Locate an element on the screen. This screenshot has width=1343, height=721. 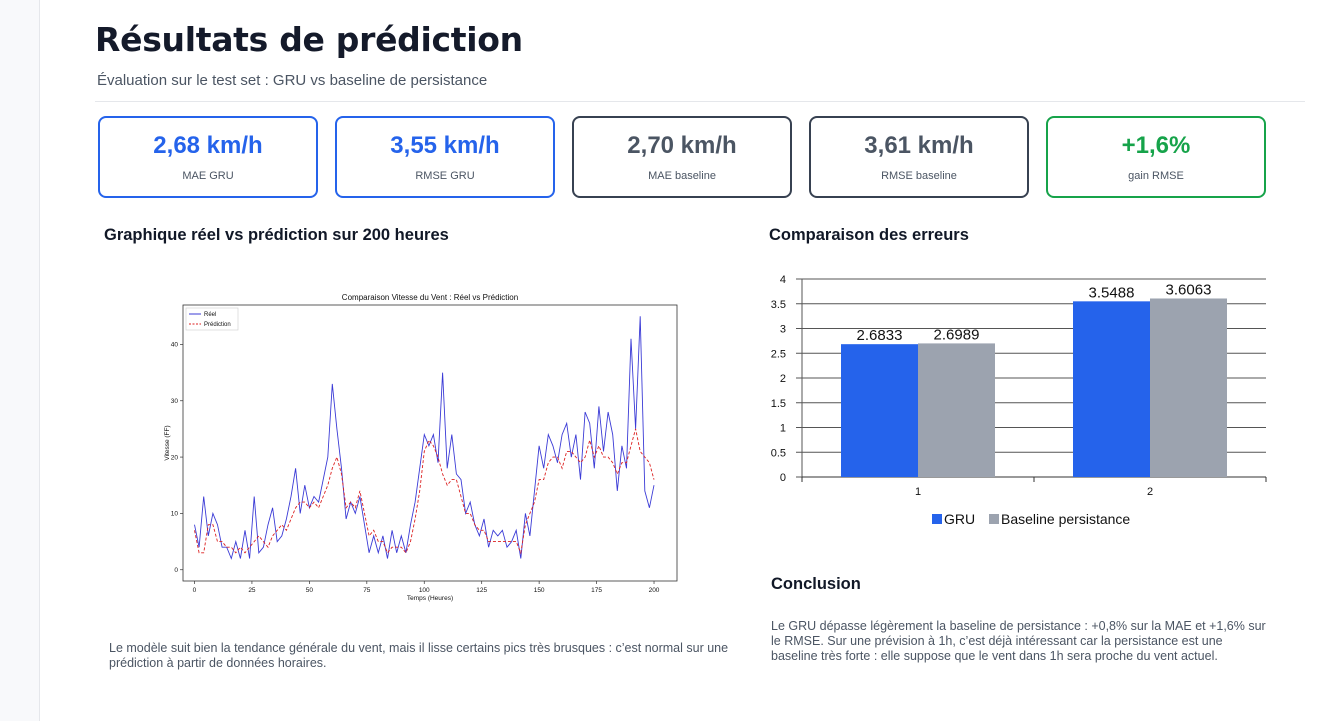
legend-label-baseline: Baseline persistance is located at coordinates (1065, 519).